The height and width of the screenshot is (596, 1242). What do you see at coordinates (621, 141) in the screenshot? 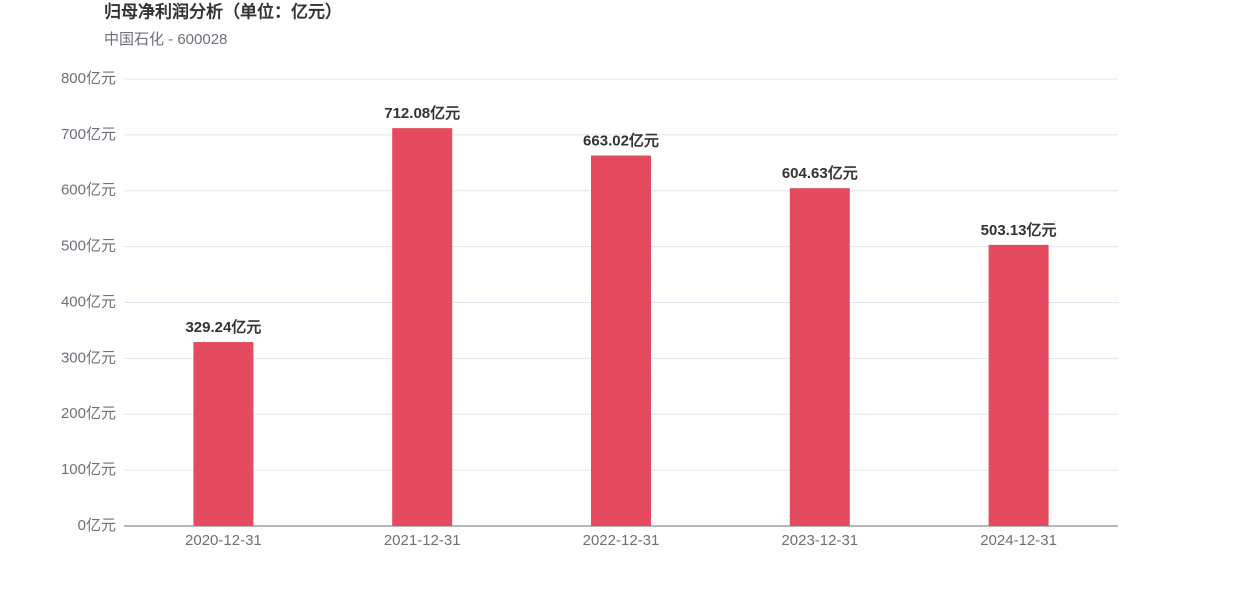
I see `data-label: 663.02亿元` at bounding box center [621, 141].